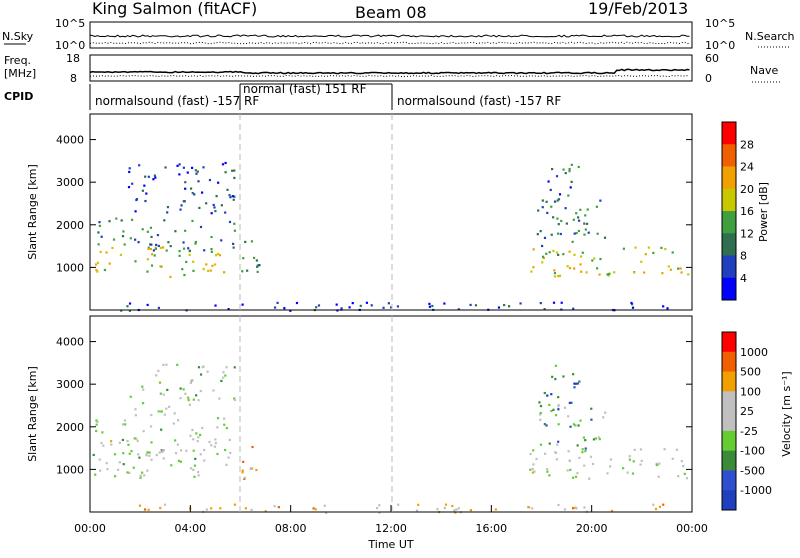  What do you see at coordinates (743, 278) in the screenshot?
I see `power-colorbar-tick-6: 4` at bounding box center [743, 278].